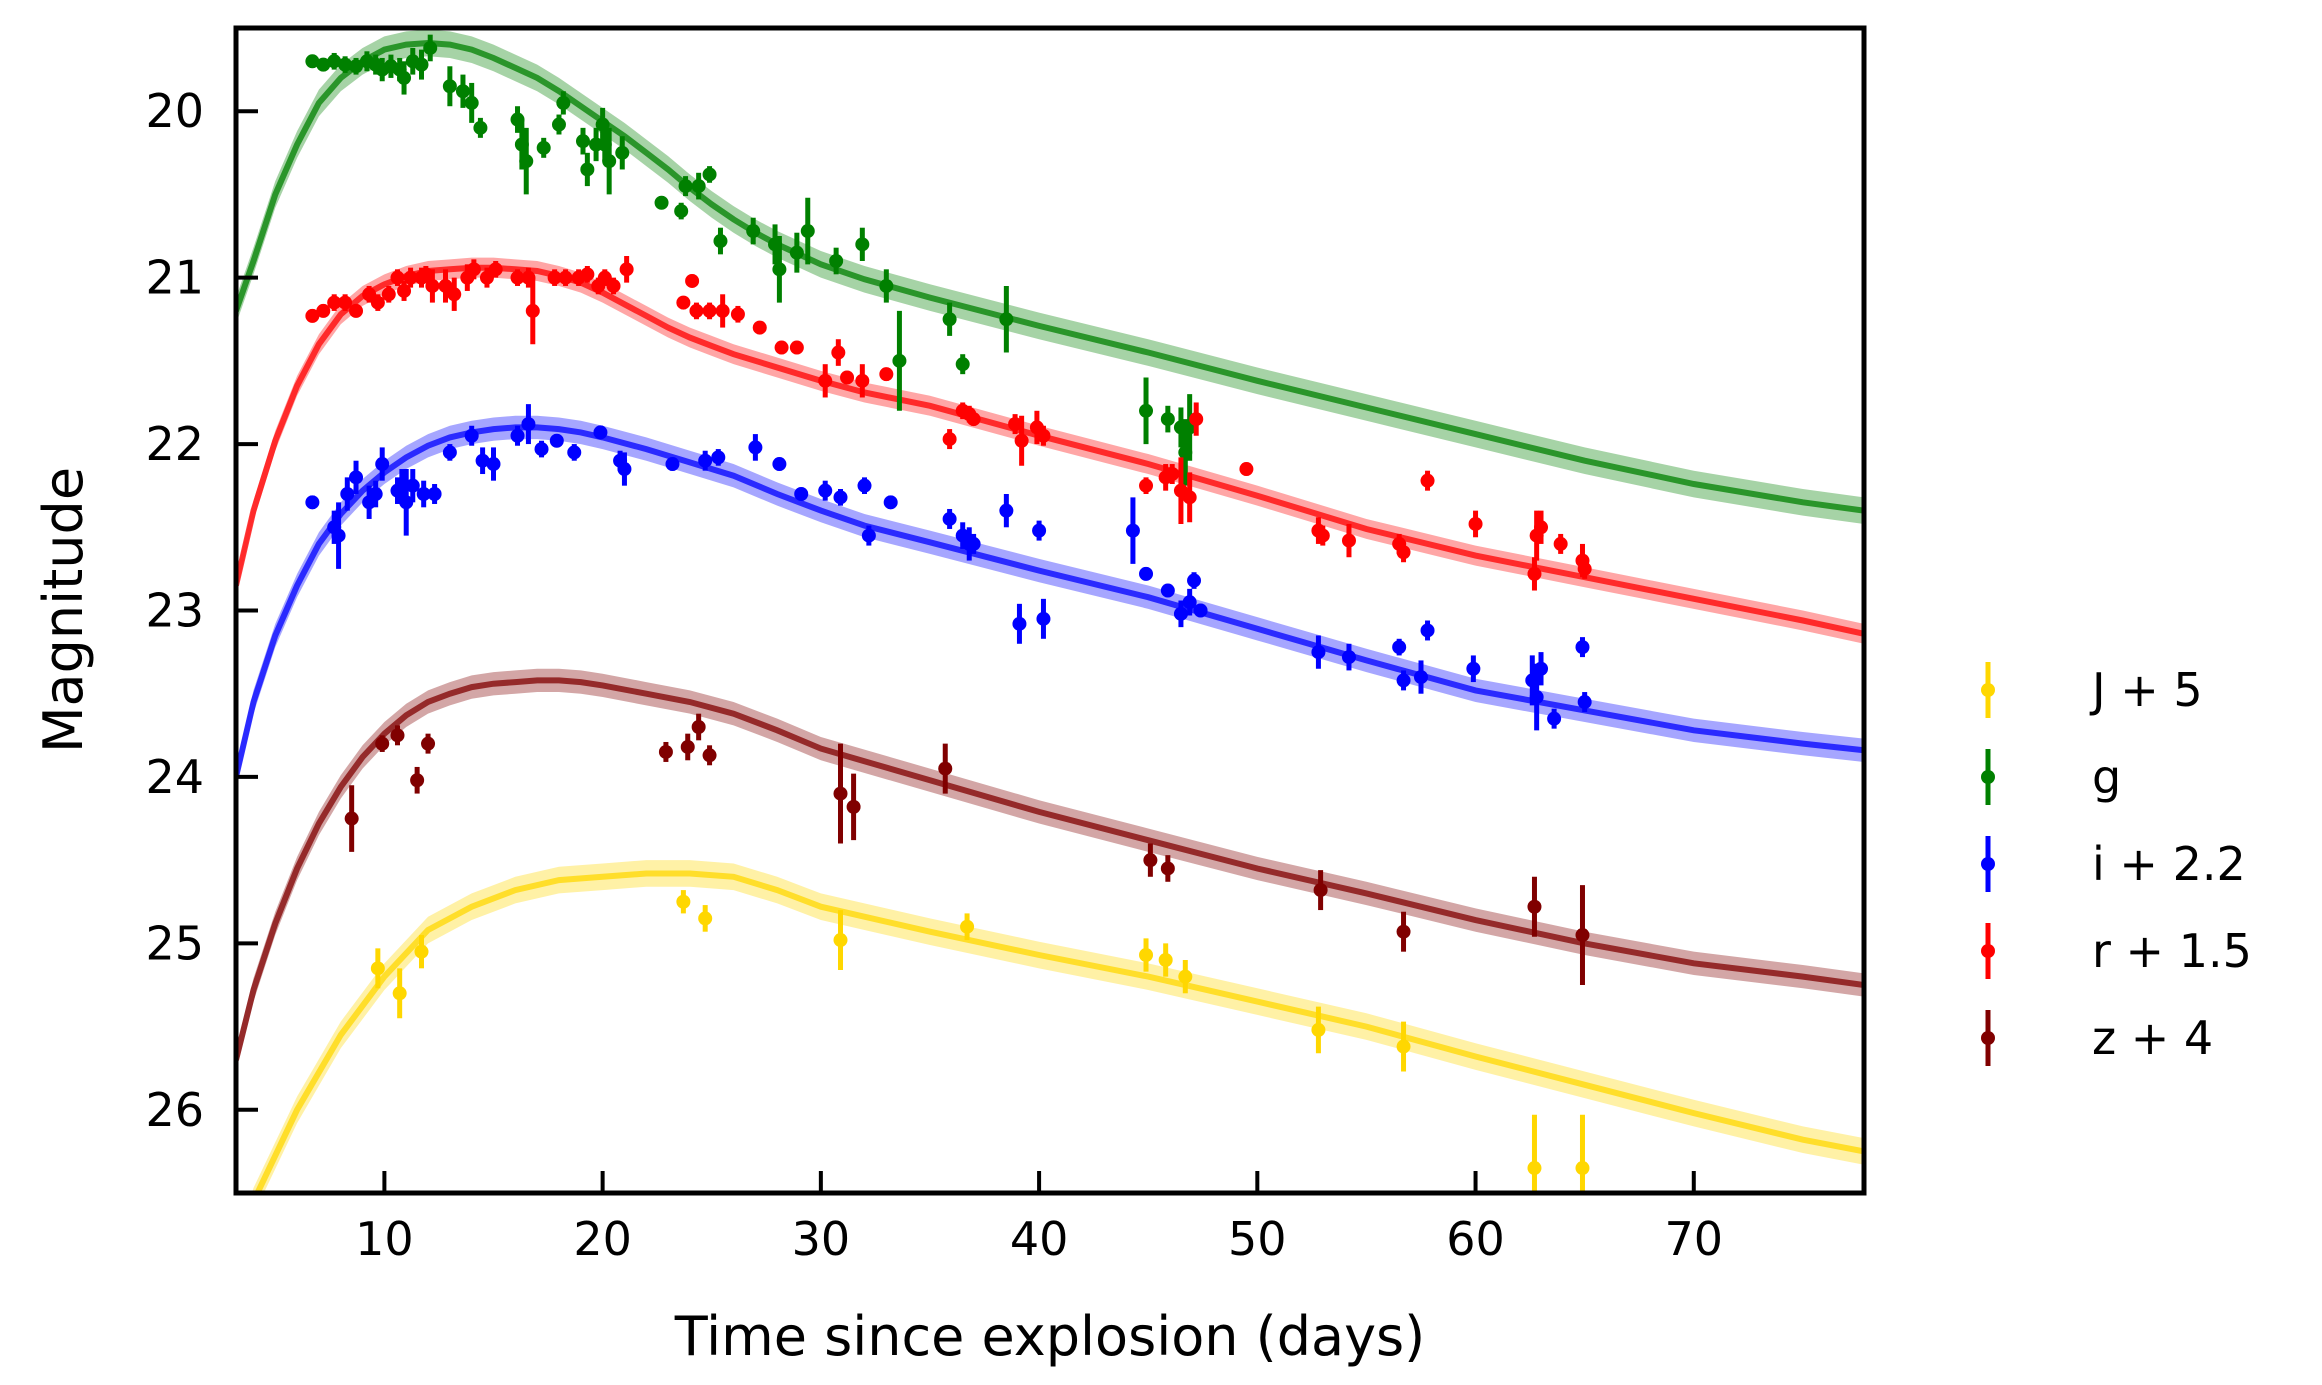 The image size is (2322, 1385). I want to click on legend-entry-r-1-5: r + 1.5, so click(2116, 951).